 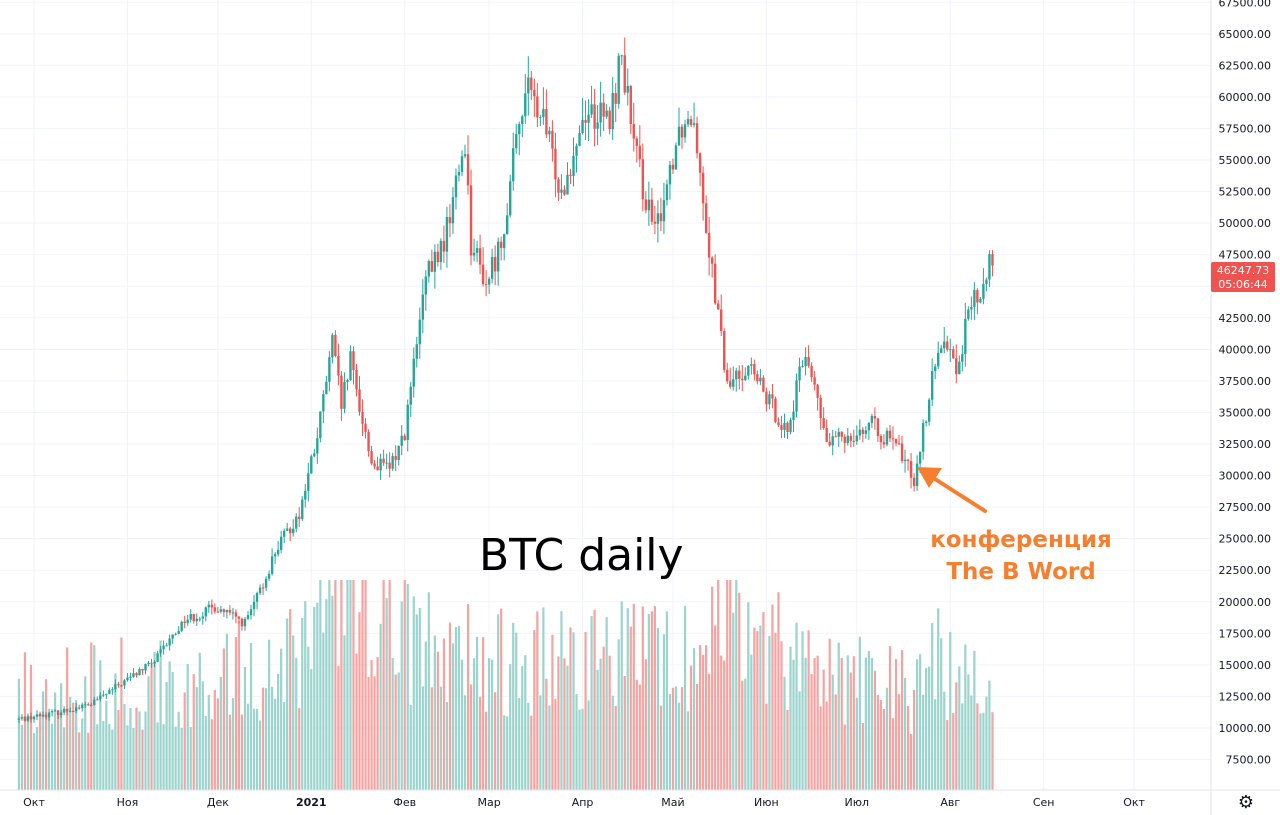 What do you see at coordinates (1242, 284) in the screenshot?
I see `countdown-value: 05:06:44` at bounding box center [1242, 284].